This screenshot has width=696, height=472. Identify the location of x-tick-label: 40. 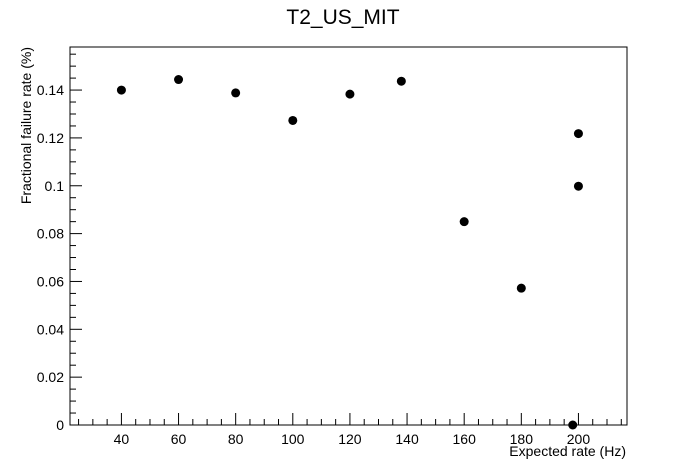
(122, 439).